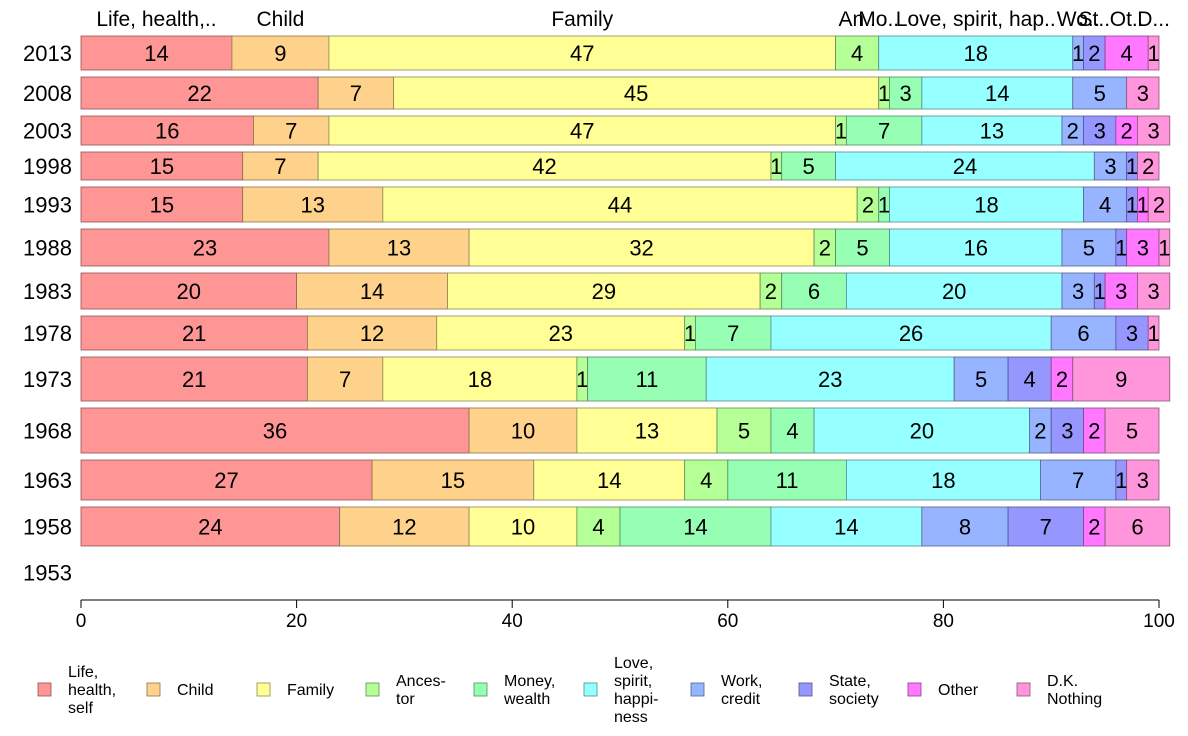 Image resolution: width=1188 pixels, height=736 pixels. What do you see at coordinates (854, 690) in the screenshot?
I see `legend-label: State, society` at bounding box center [854, 690].